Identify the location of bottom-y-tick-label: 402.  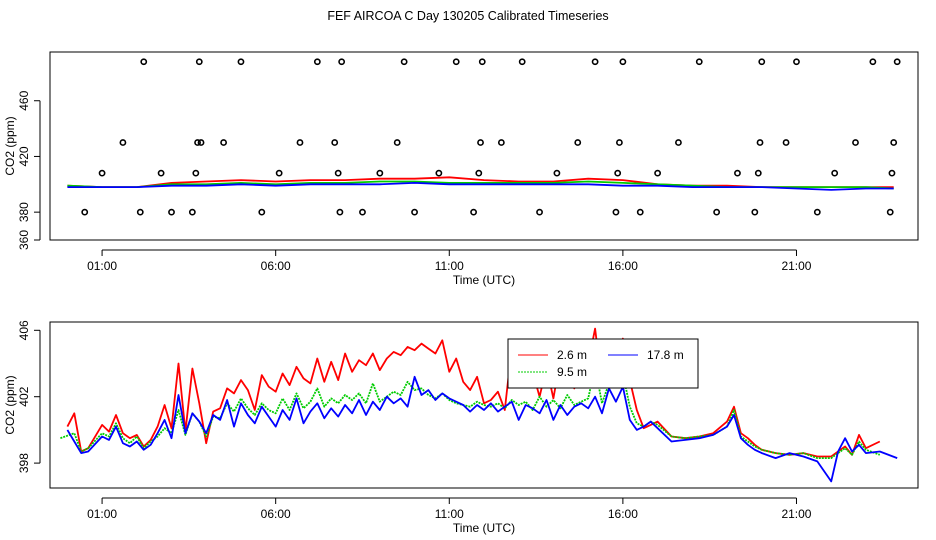
(24, 396).